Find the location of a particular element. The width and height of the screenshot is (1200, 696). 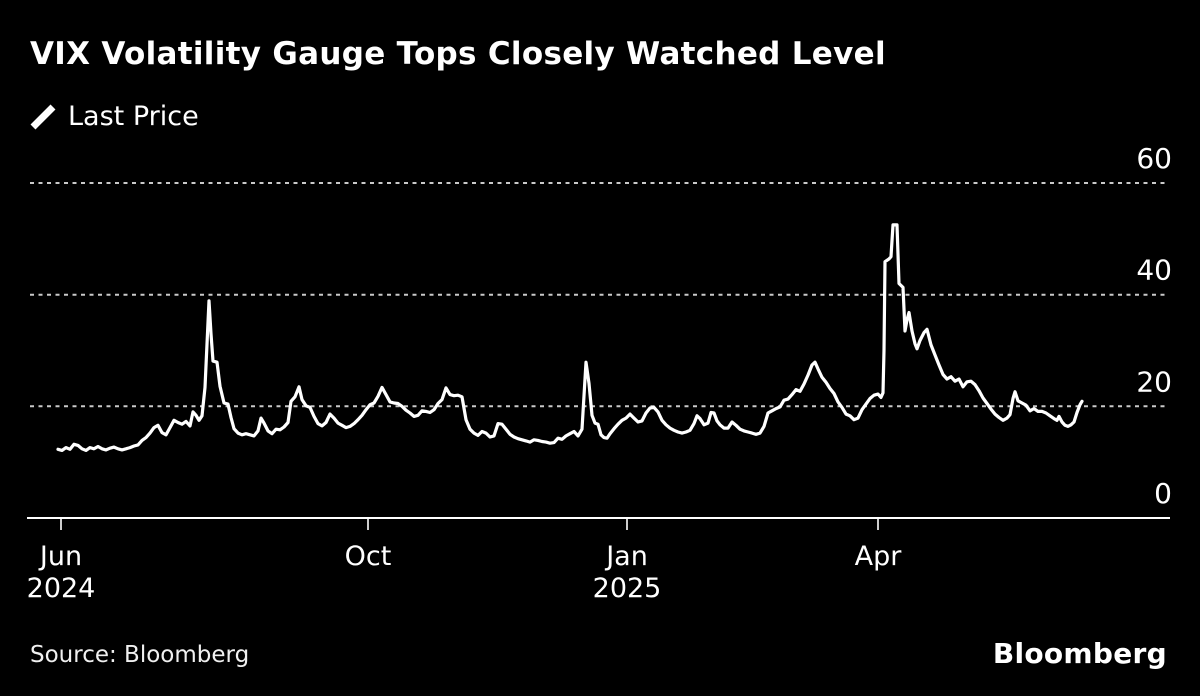

x-axis-label-Oct: Oct is located at coordinates (368, 556).